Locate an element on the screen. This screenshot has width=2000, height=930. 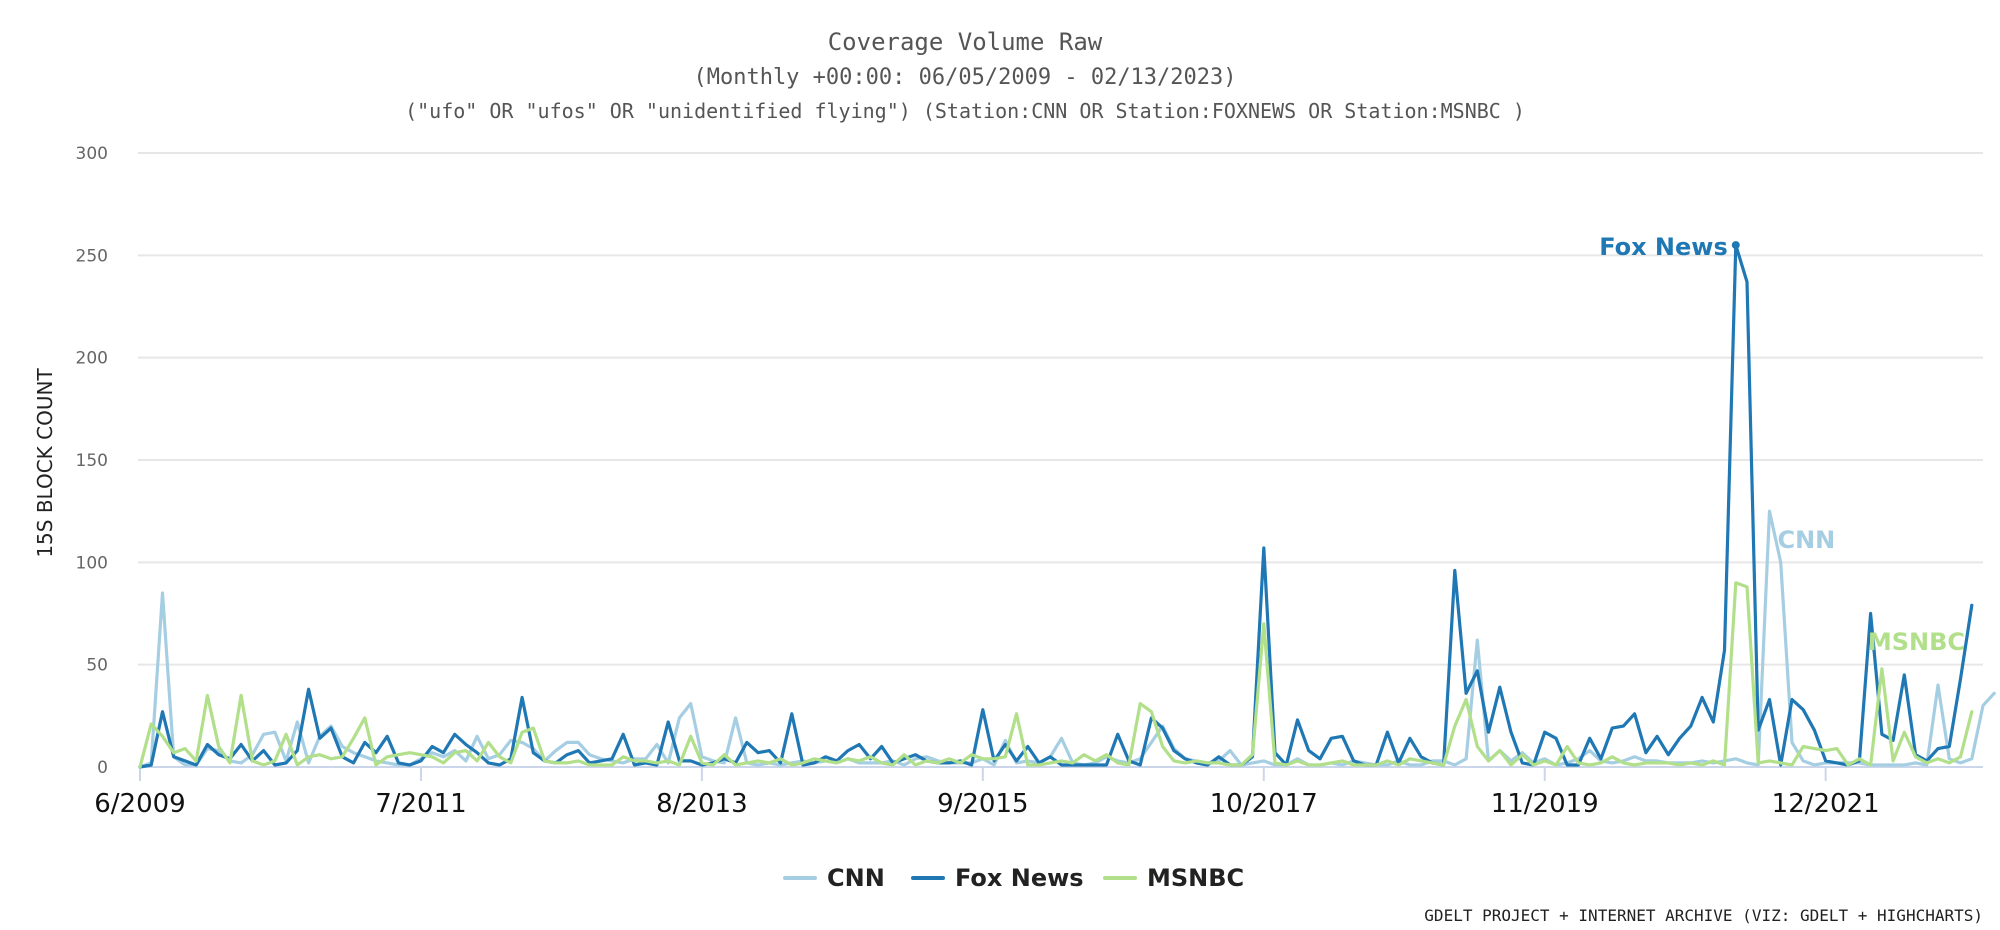
y-tick-label: 50 is located at coordinates (97, 666).